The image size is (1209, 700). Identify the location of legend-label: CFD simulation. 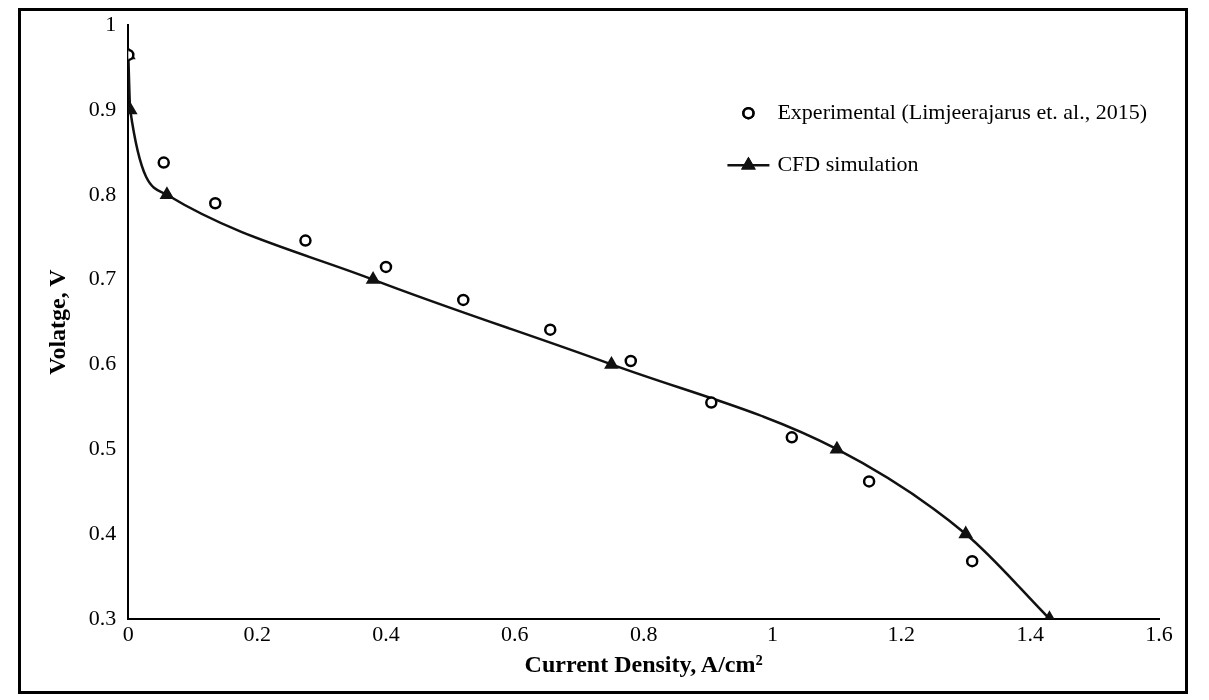
(848, 163).